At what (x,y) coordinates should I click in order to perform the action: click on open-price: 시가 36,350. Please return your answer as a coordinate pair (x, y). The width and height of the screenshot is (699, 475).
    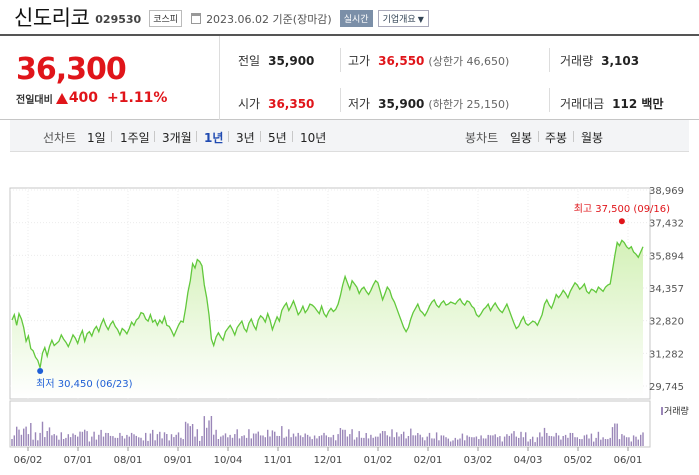
    Looking at the image, I should click on (276, 103).